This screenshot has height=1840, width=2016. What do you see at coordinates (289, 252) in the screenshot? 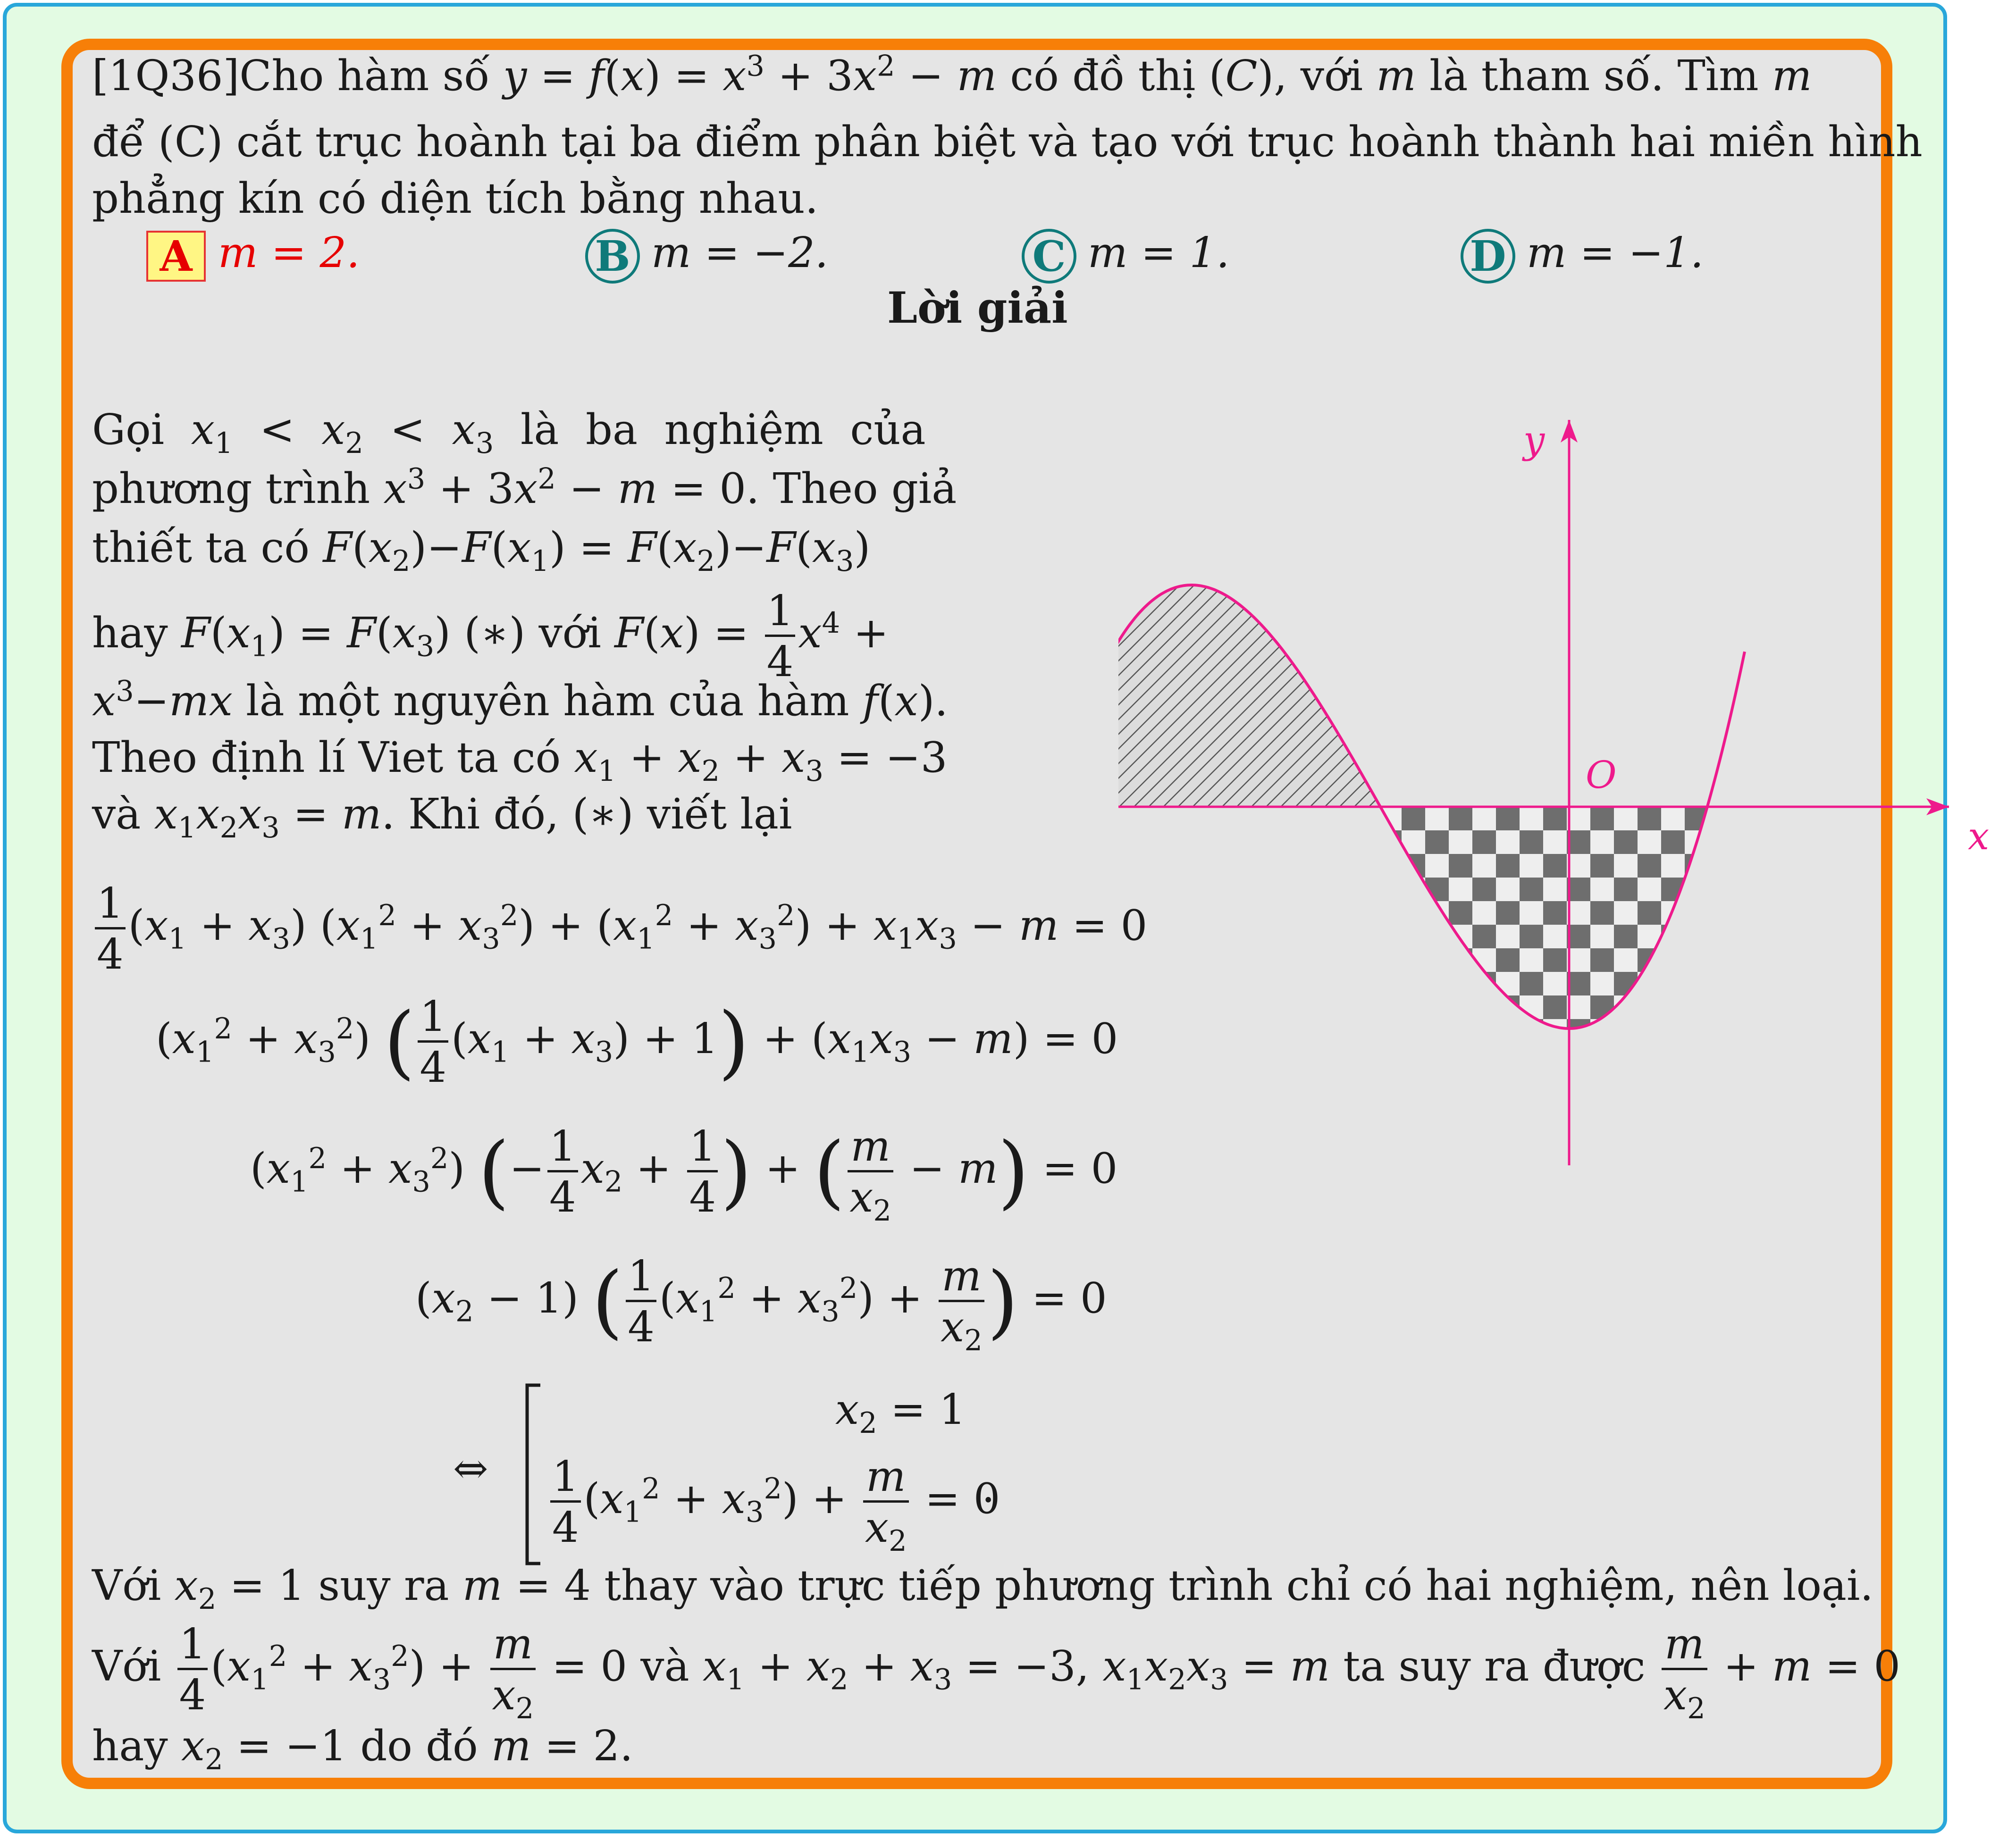
I see `option-a-text: m = 2.` at bounding box center [289, 252].